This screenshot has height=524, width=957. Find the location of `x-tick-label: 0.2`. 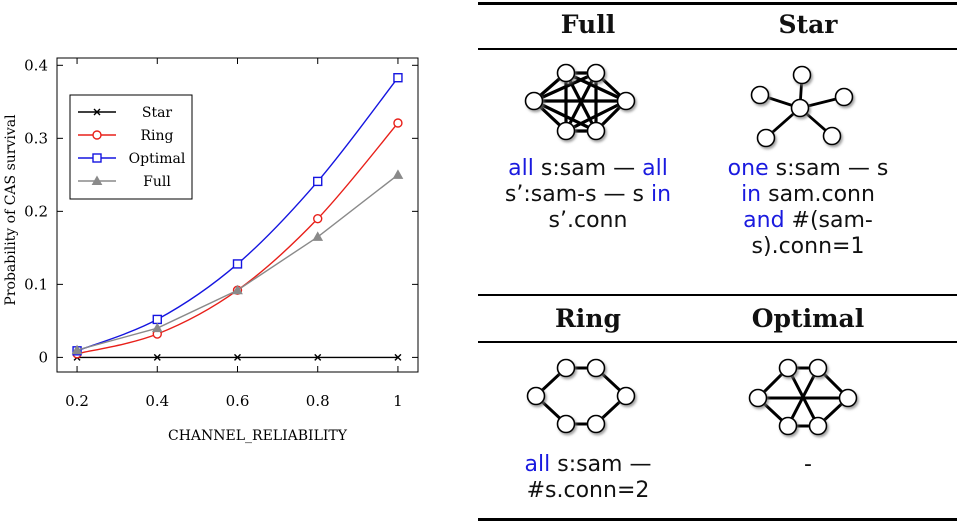

x-tick-label: 0.2 is located at coordinates (77, 401).